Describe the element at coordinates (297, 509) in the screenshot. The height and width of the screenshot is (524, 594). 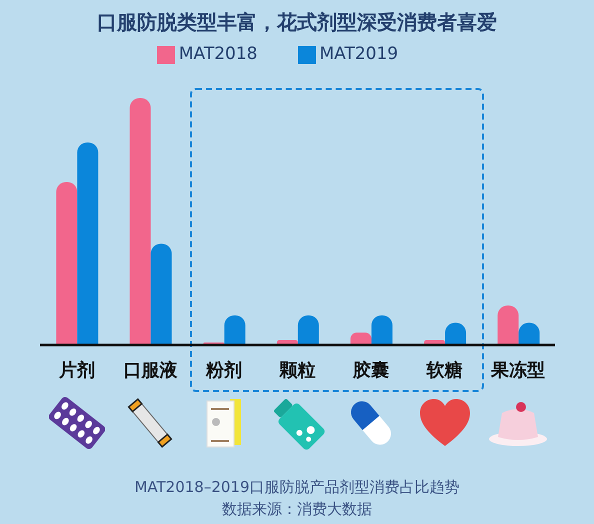
I see `source-note: 数据来源：消费大数据` at that location.